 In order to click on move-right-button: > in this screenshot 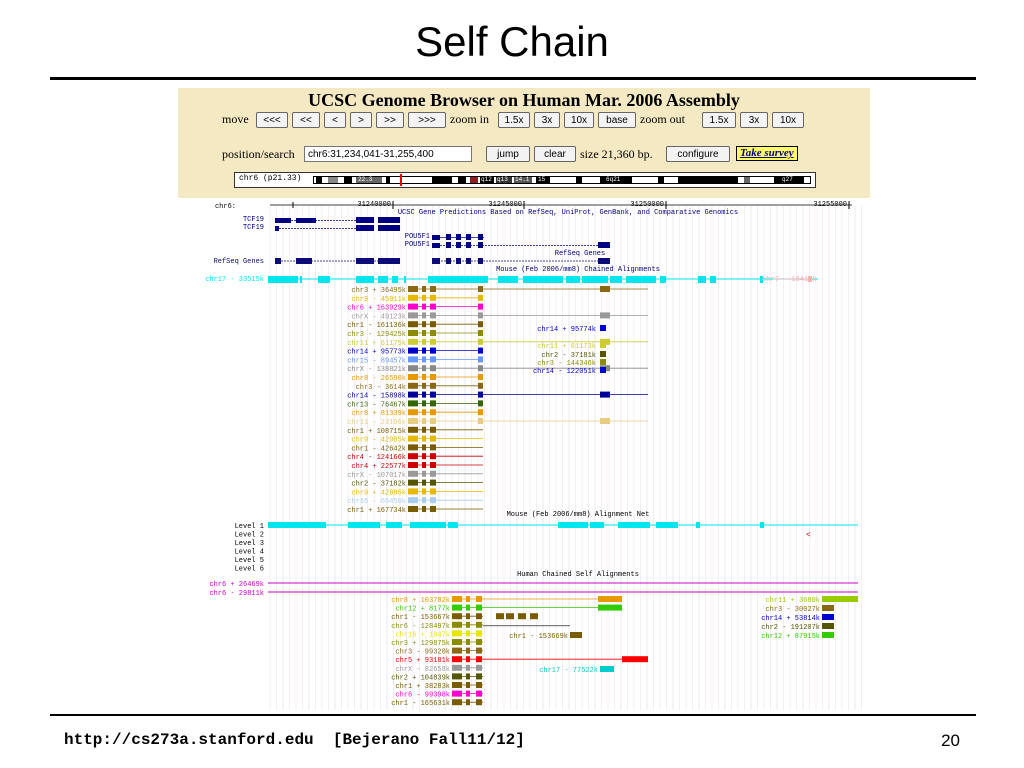, I will do `click(361, 120)`.